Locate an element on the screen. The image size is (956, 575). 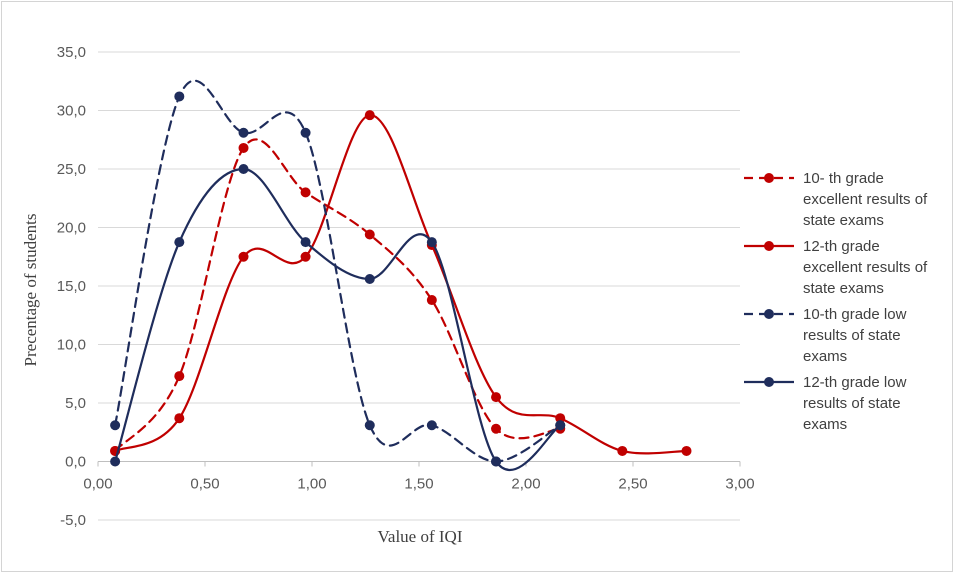
y-tick-label: 20,0 is located at coordinates (71, 228).